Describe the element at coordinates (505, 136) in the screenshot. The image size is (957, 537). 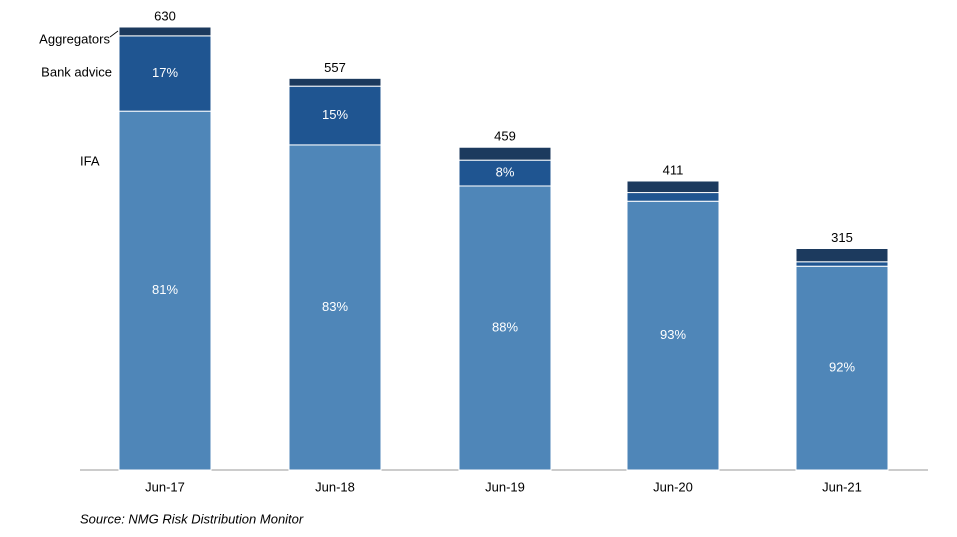
I see `total-label: 459` at that location.